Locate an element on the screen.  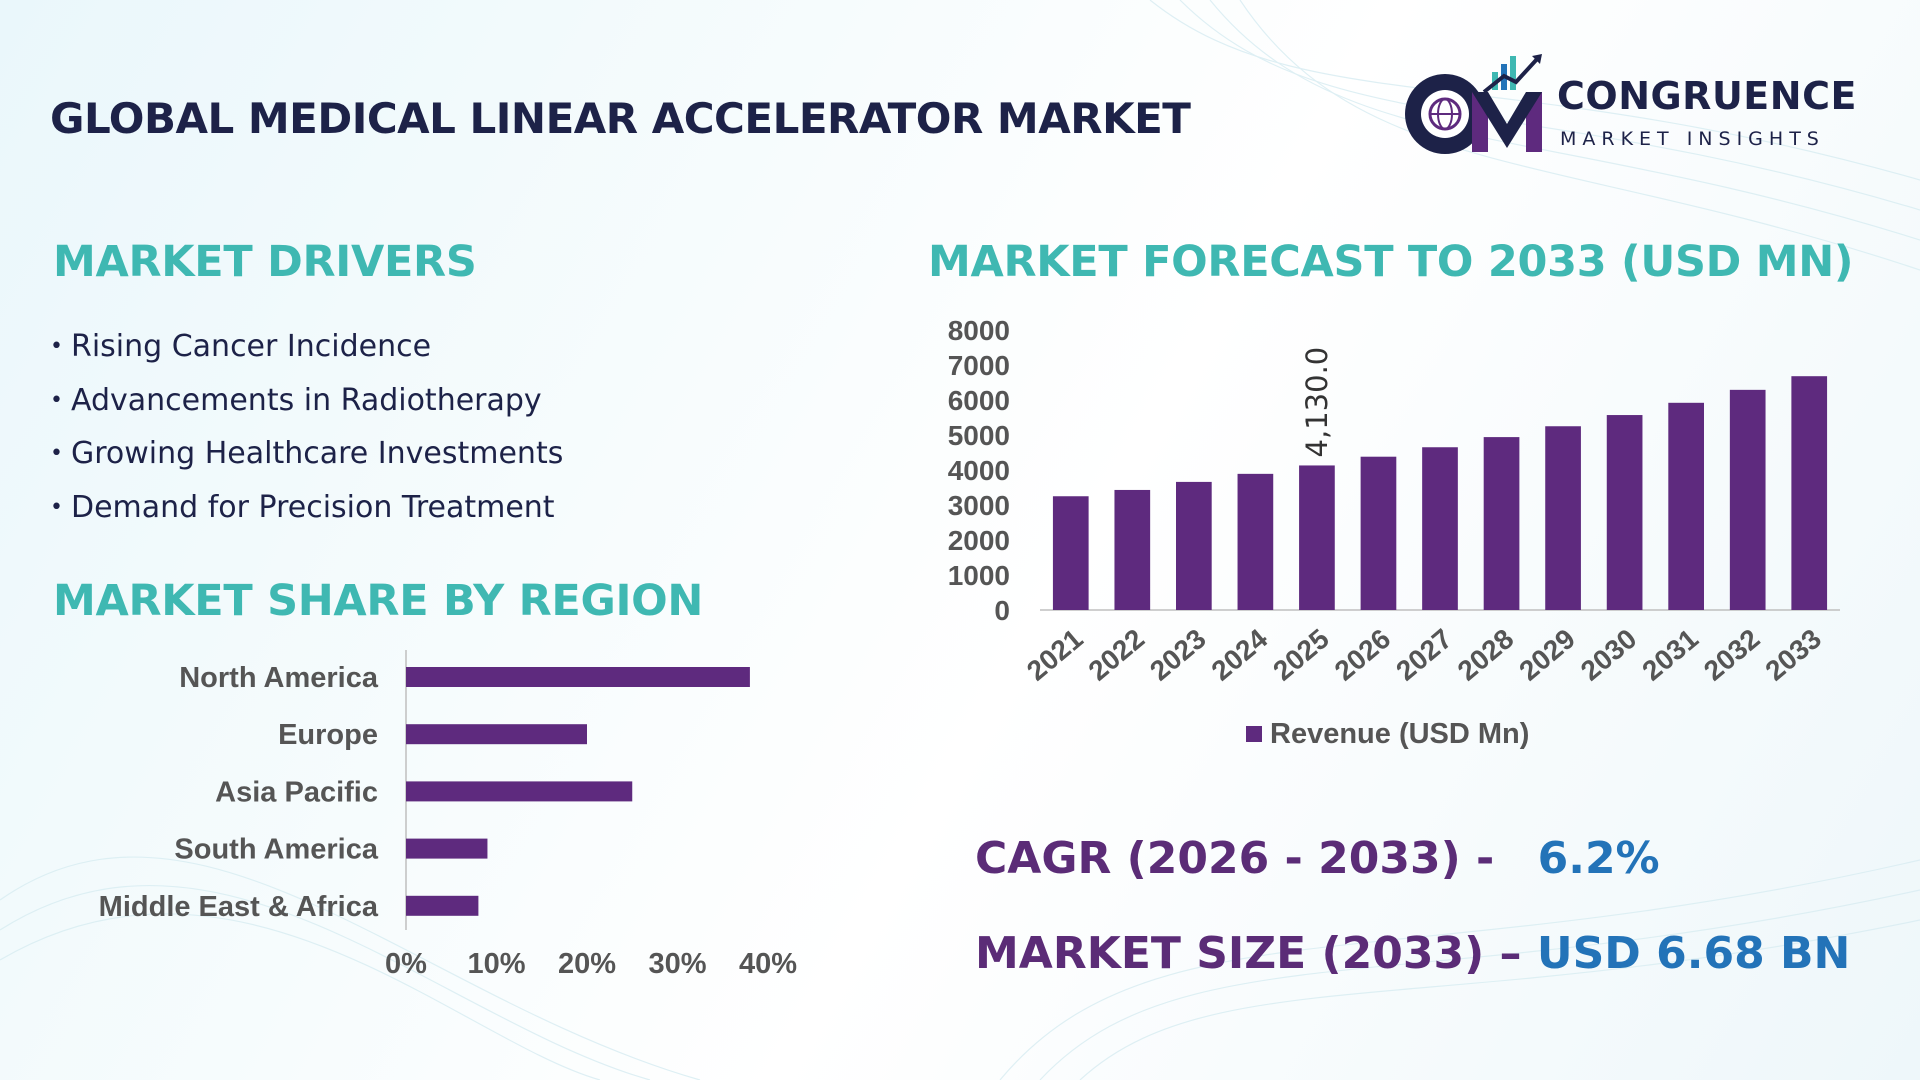
brand-logo: CONGRUENCE MARKET INSIGHTS is located at coordinates (1640, 107).